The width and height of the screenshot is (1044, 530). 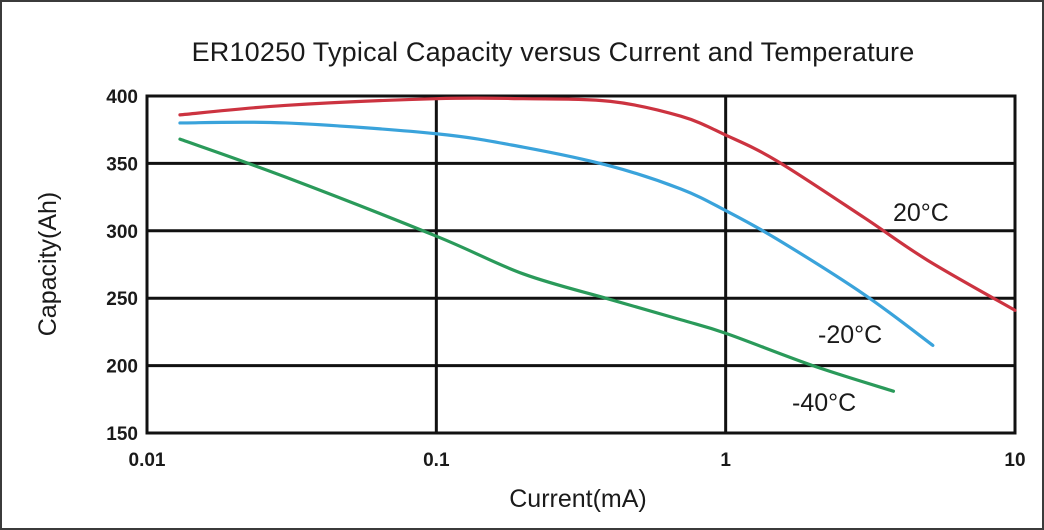 What do you see at coordinates (1014, 460) in the screenshot?
I see `x-tick-label: 10` at bounding box center [1014, 460].